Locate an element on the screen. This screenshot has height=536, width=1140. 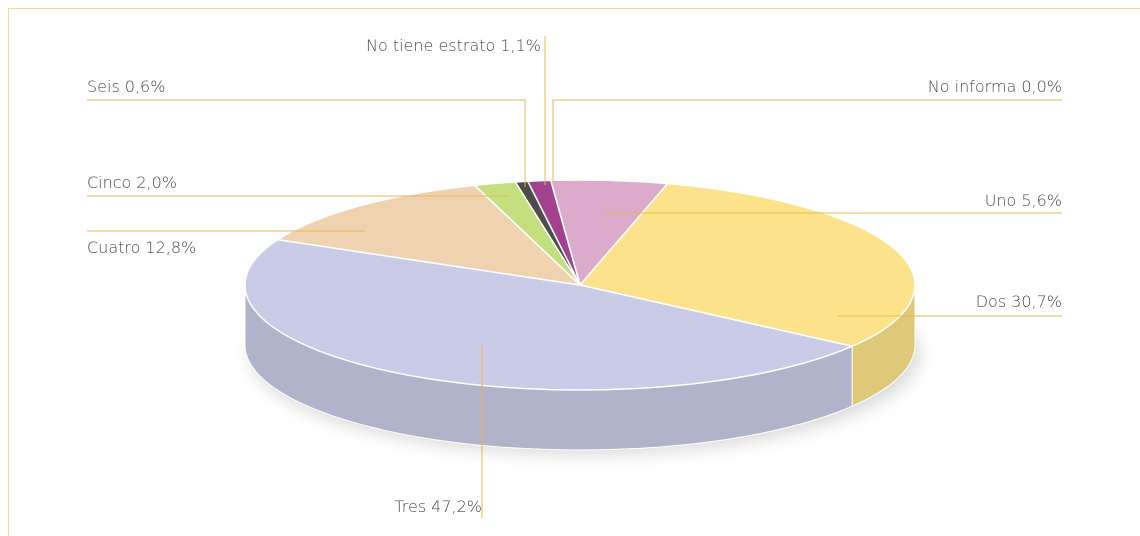
category-name: Dos is located at coordinates (991, 301).